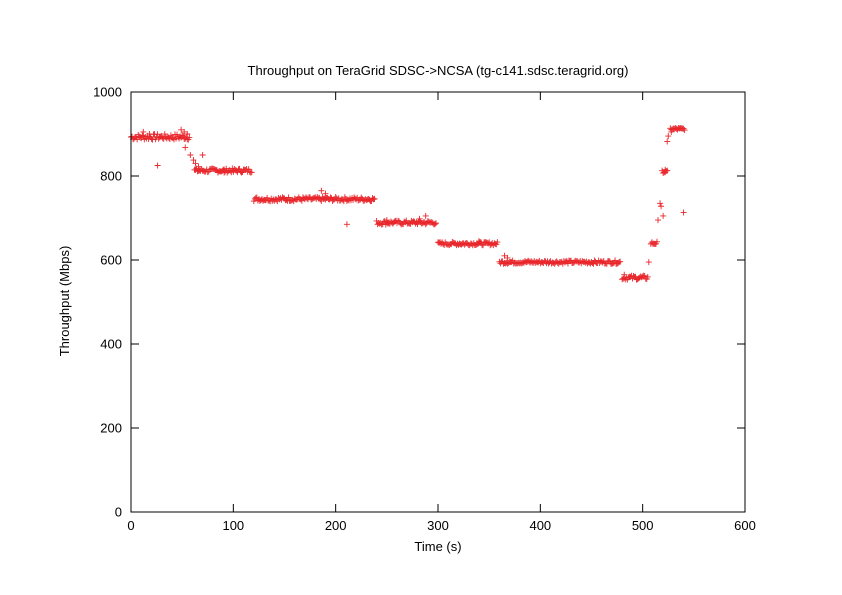 This screenshot has width=842, height=595. I want to click on y-tick-label: 600, so click(111, 260).